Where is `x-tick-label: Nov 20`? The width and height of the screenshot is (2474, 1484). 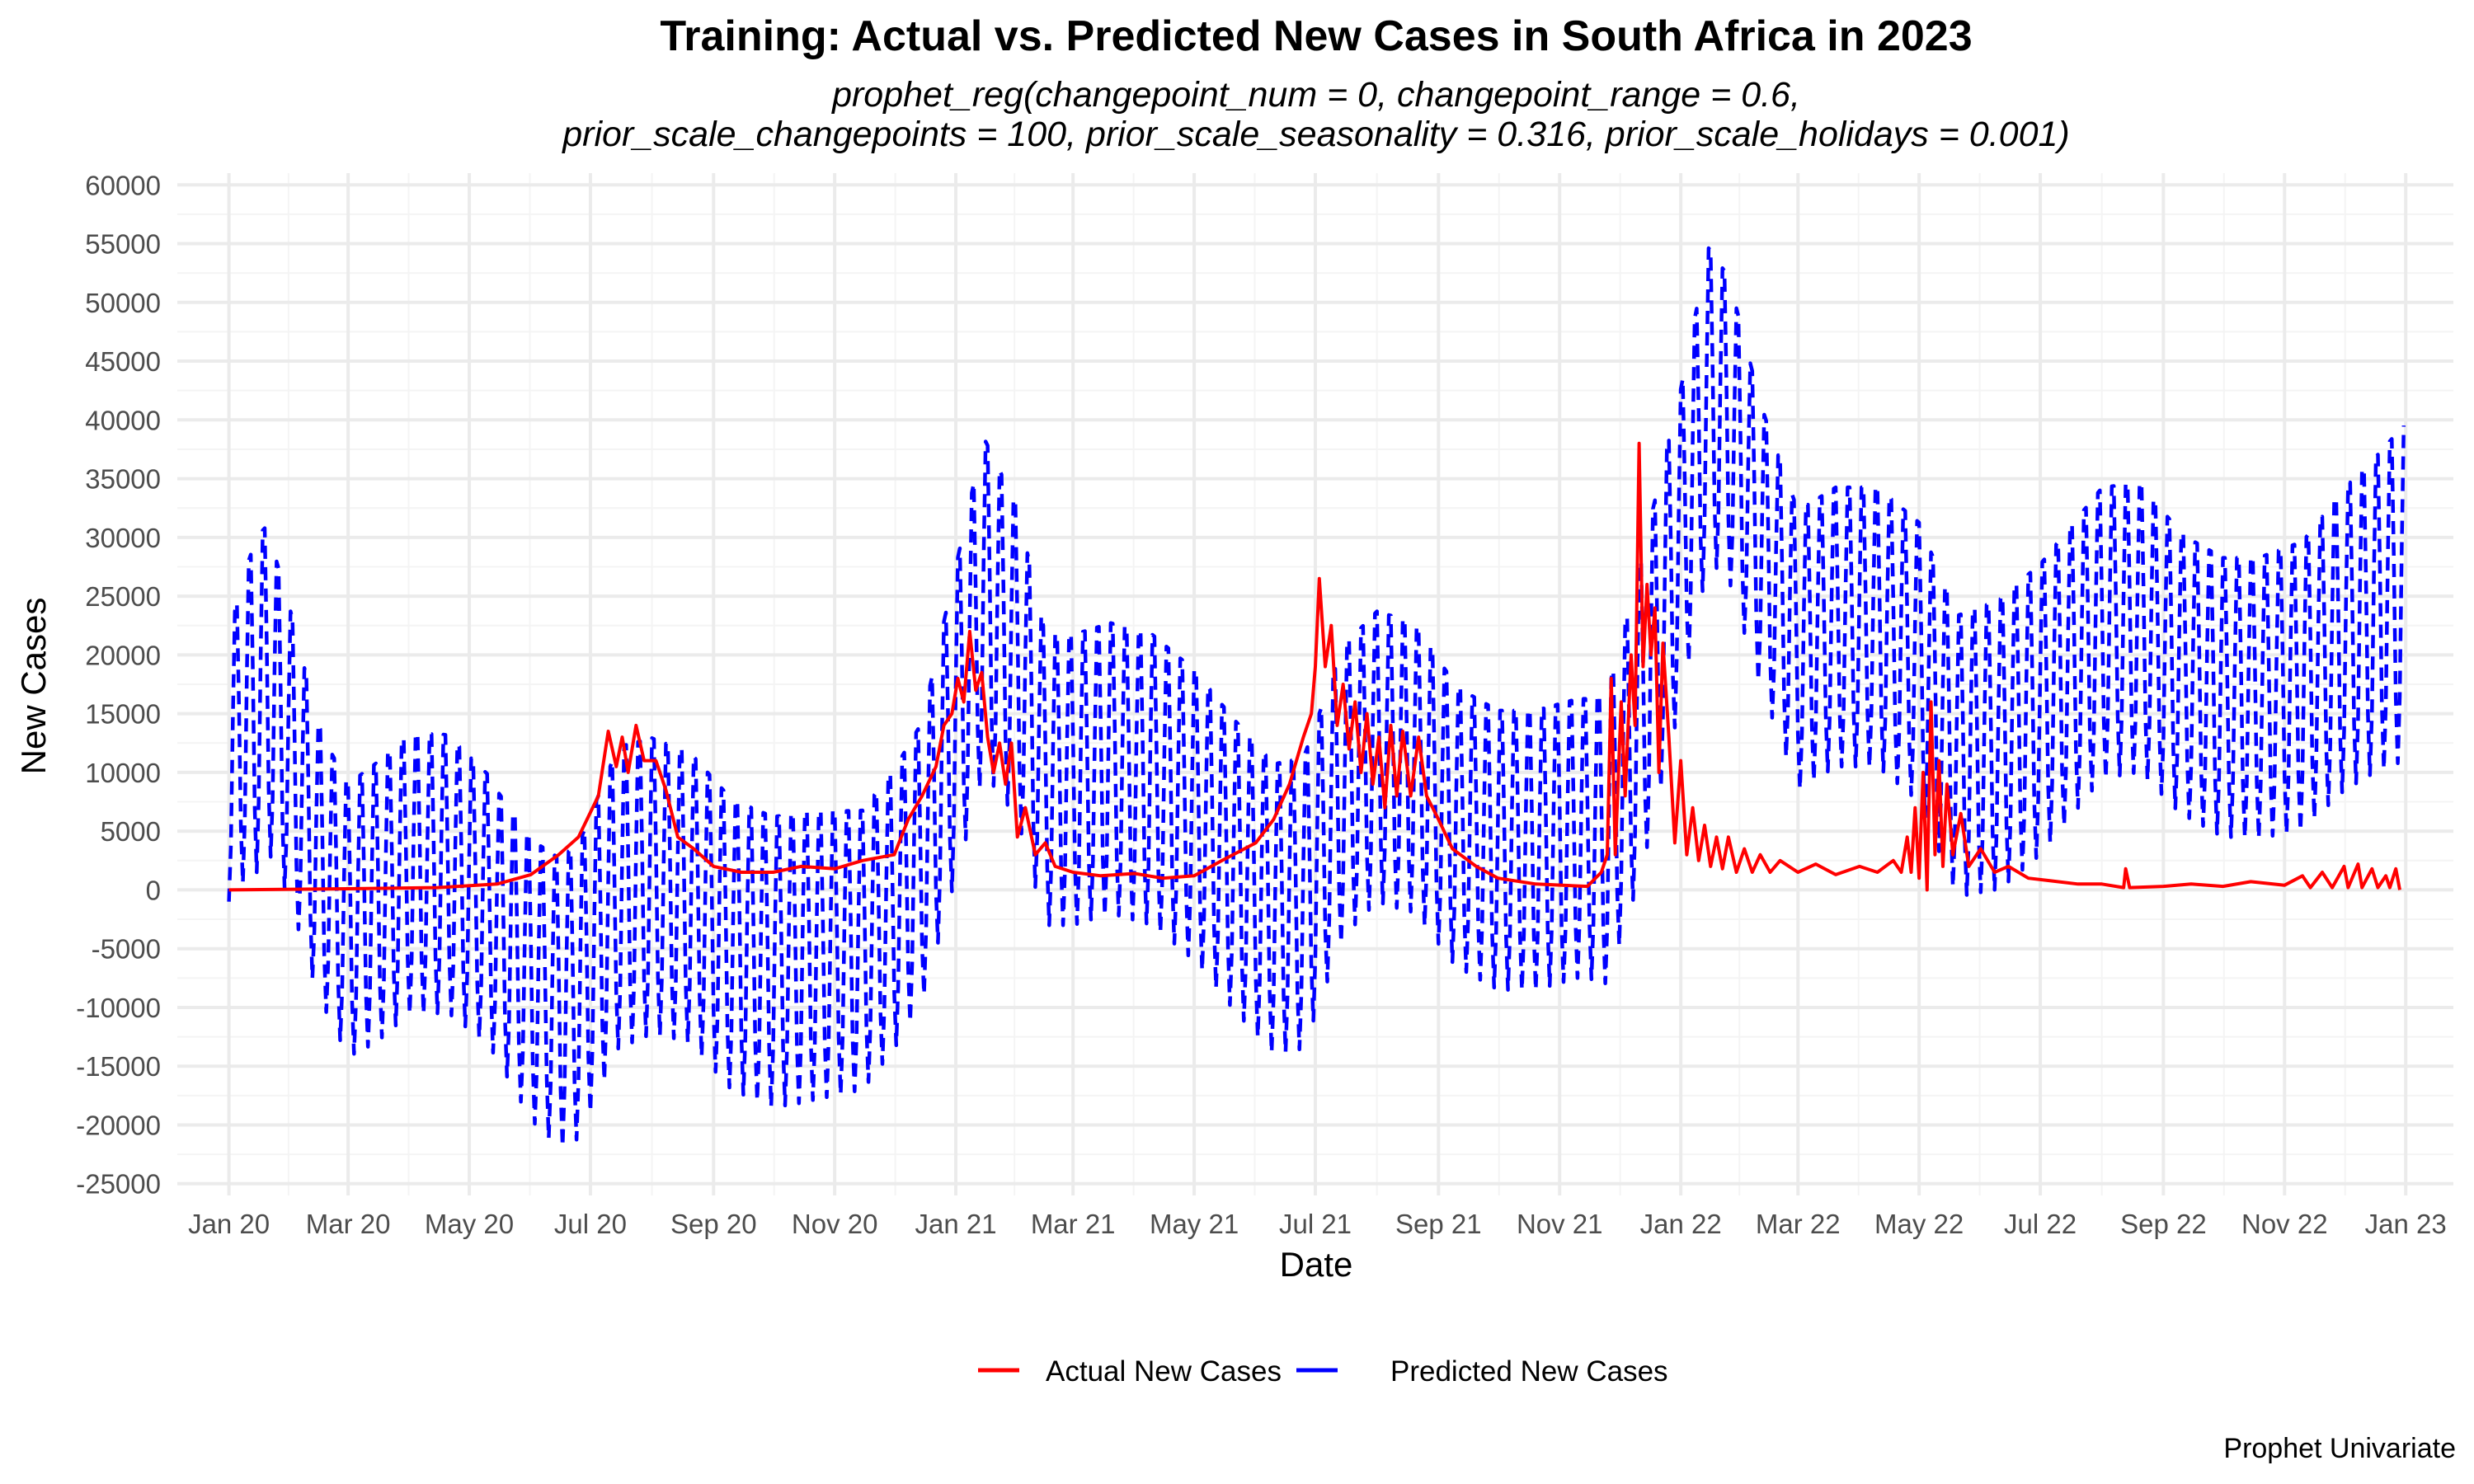
x-tick-label: Nov 20 is located at coordinates (835, 1224).